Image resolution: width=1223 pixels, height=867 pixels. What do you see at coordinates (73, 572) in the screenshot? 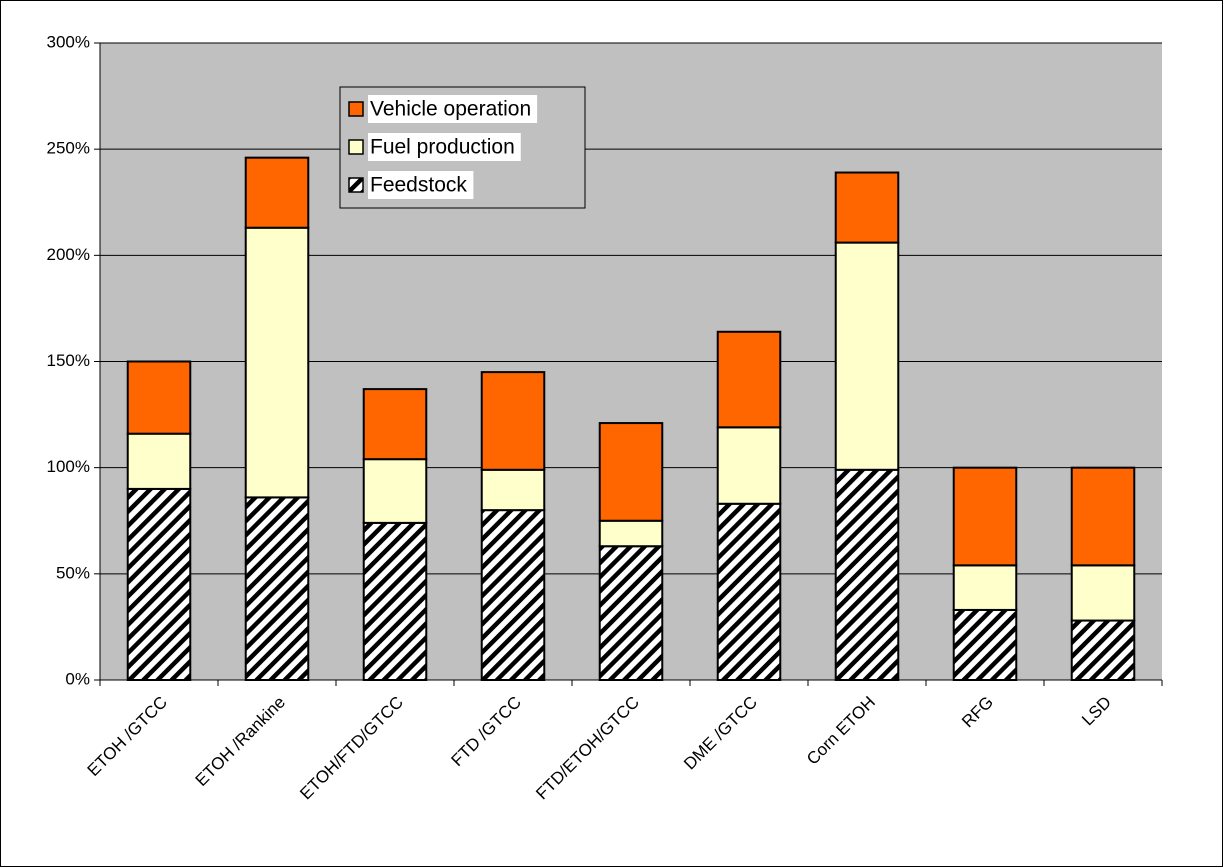
I see `y-tick-label: 50%` at bounding box center [73, 572].